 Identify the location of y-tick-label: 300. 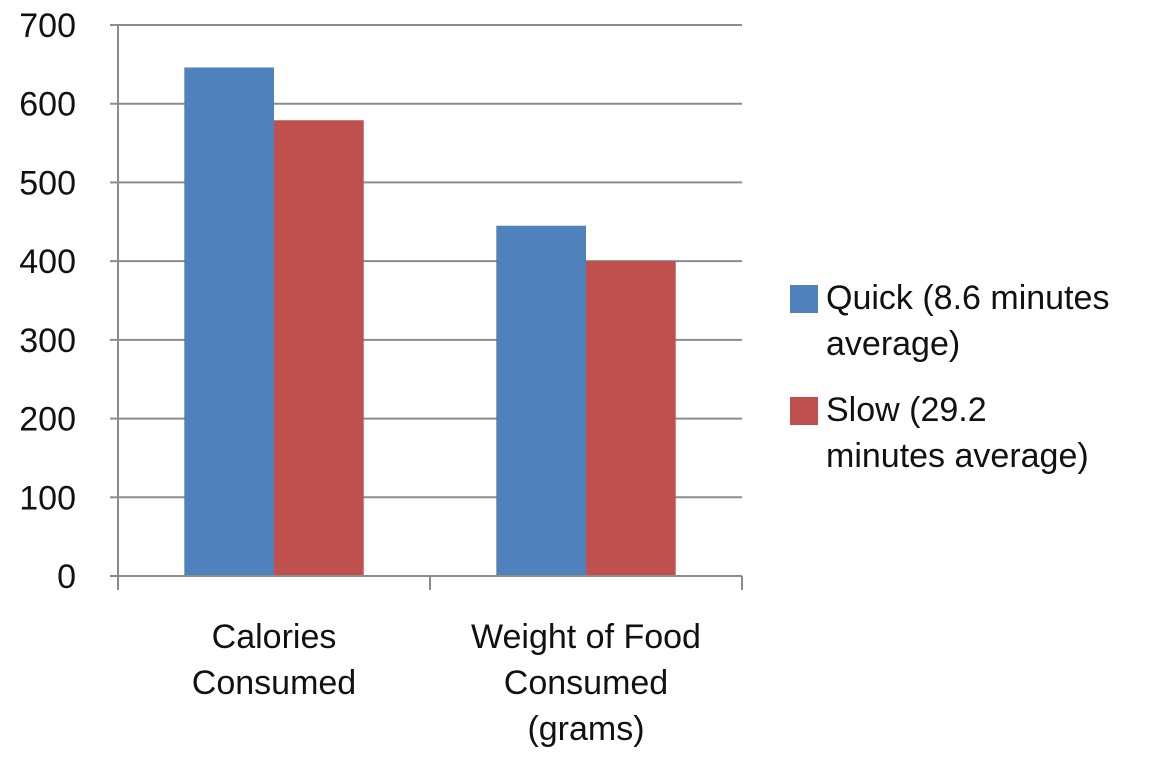
(47, 341).